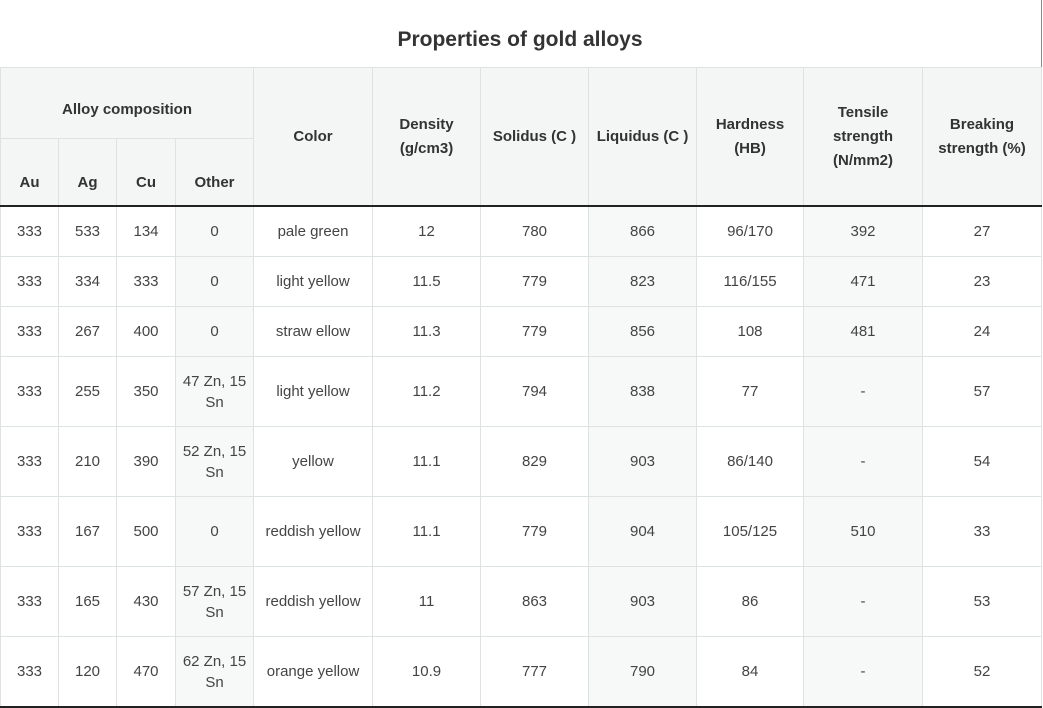  What do you see at coordinates (750, 601) in the screenshot?
I see `cell-hardness: 86` at bounding box center [750, 601].